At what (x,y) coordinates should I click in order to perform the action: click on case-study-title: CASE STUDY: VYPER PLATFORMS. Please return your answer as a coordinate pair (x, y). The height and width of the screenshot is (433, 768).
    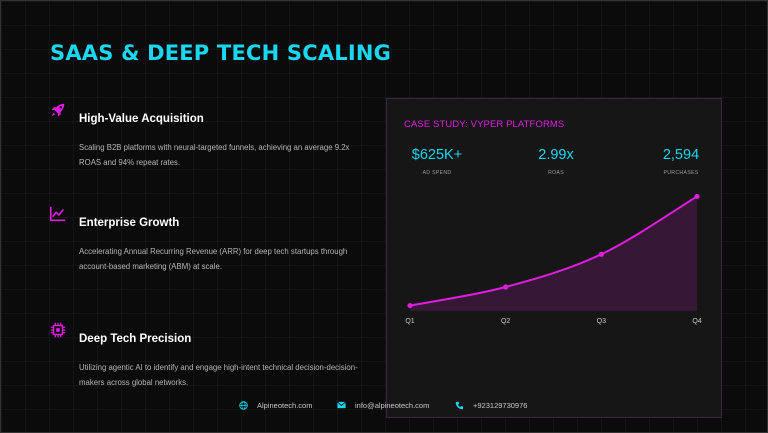
    Looking at the image, I should click on (484, 124).